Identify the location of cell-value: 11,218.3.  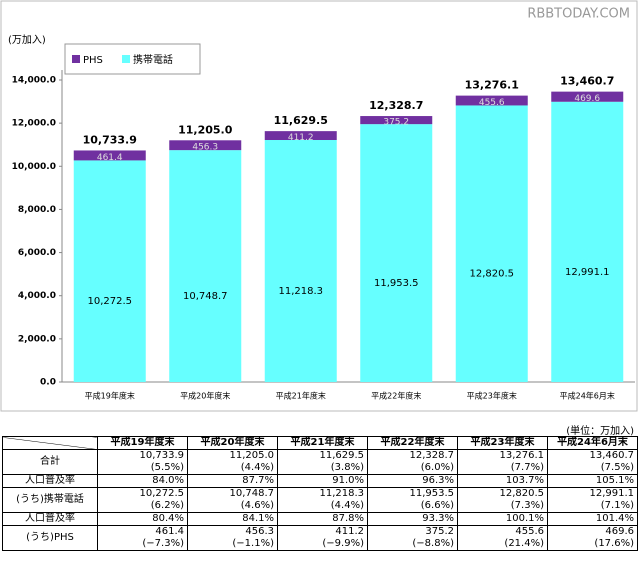
(341, 493).